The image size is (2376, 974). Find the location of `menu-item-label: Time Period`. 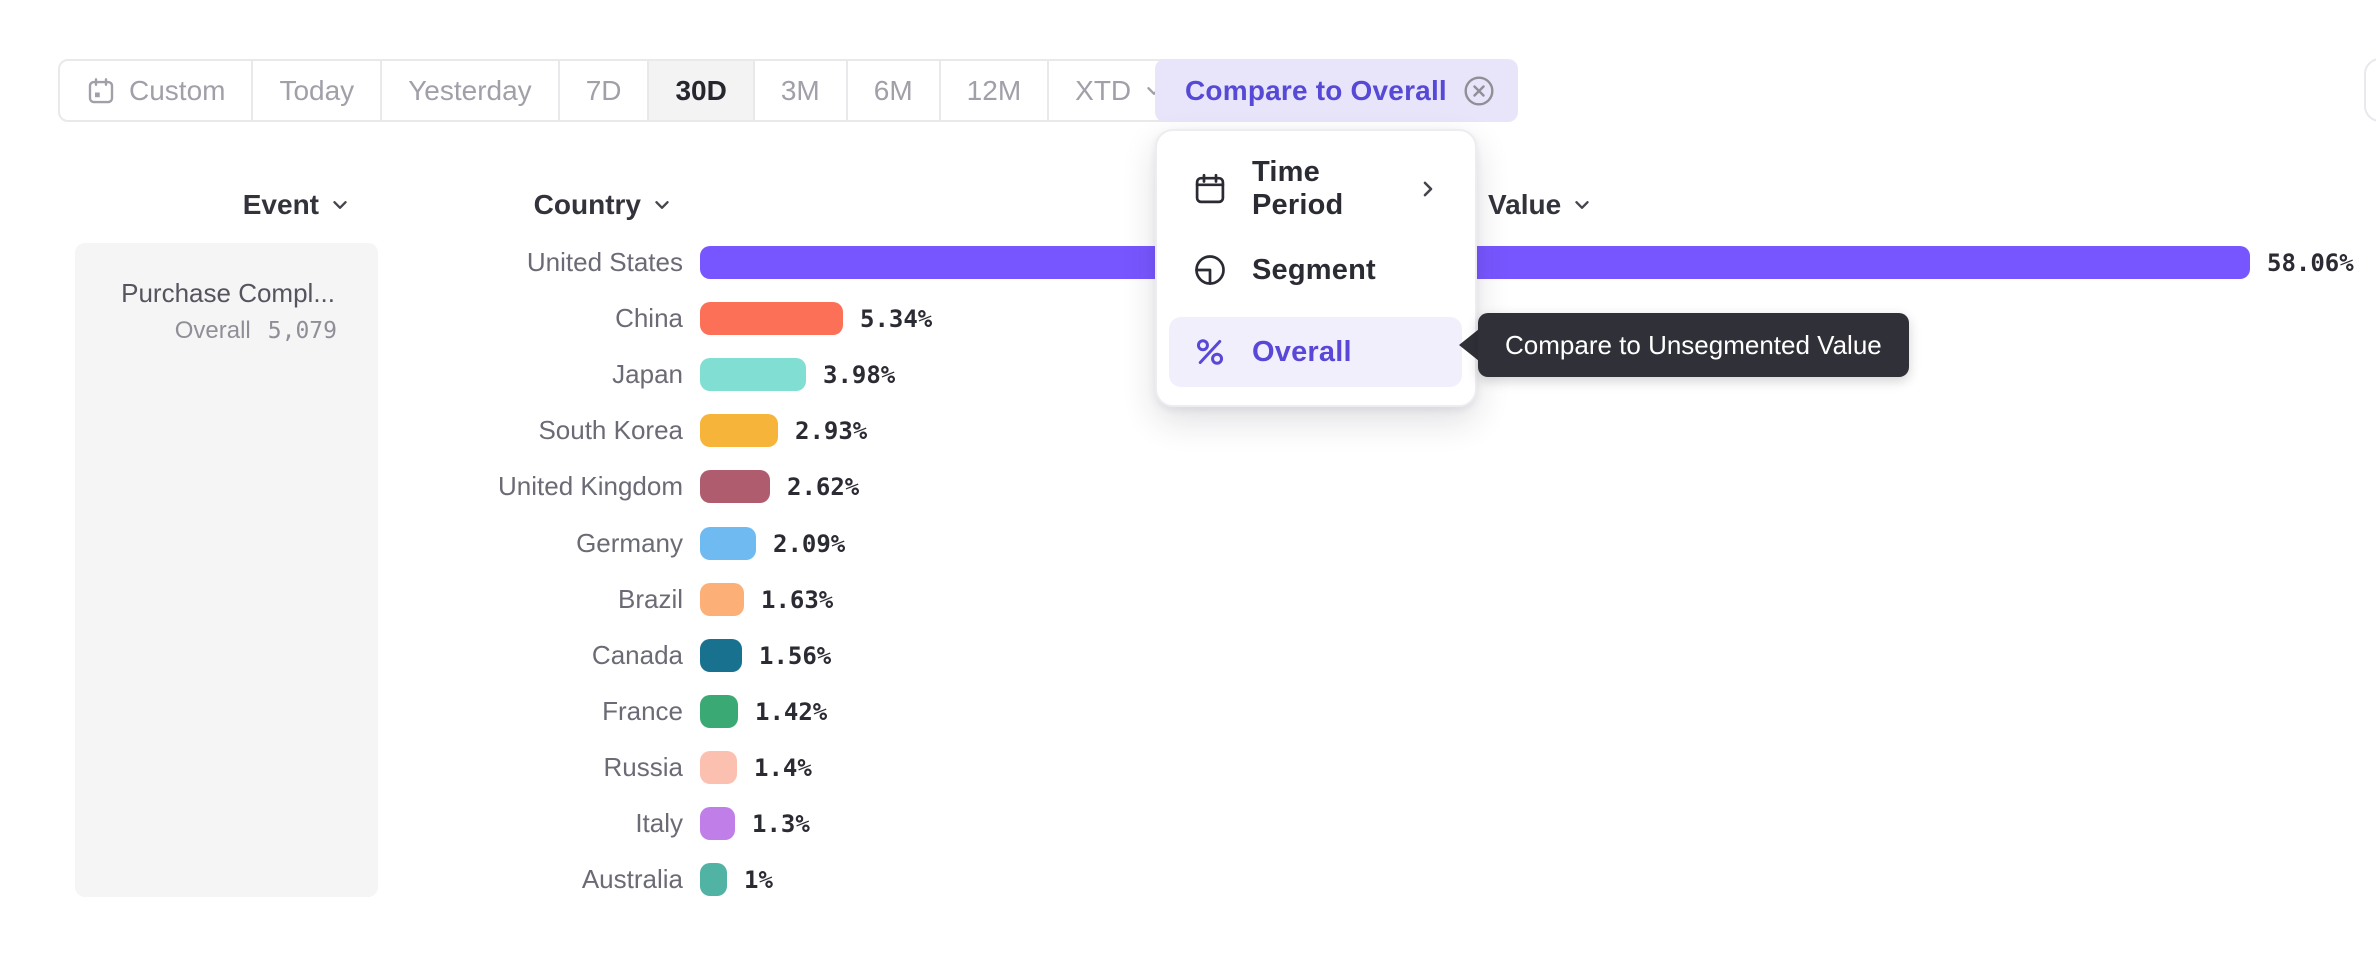

menu-item-label: Time Period is located at coordinates (1298, 188).